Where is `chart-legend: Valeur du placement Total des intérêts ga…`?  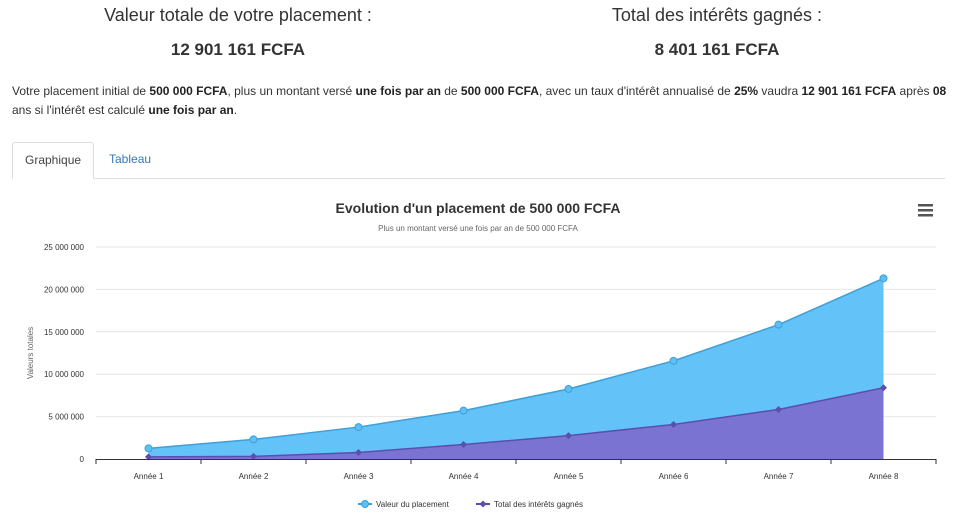
chart-legend: Valeur du placement Total des intérêts ga… is located at coordinates (470, 504).